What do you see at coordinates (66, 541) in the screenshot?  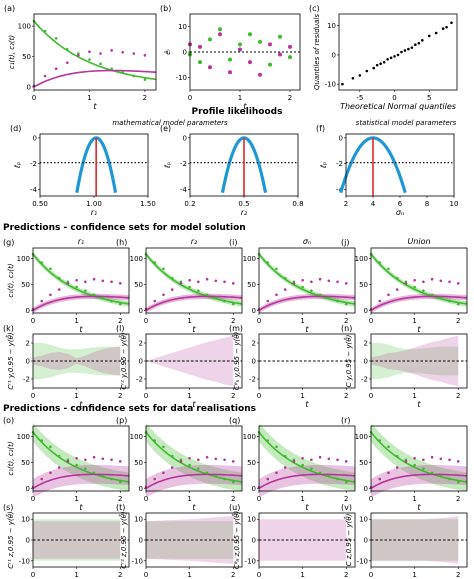 I see `panel-s: (s)012-10010tCʳ¹ z,0.95 − y(θ̂)` at bounding box center [66, 541].